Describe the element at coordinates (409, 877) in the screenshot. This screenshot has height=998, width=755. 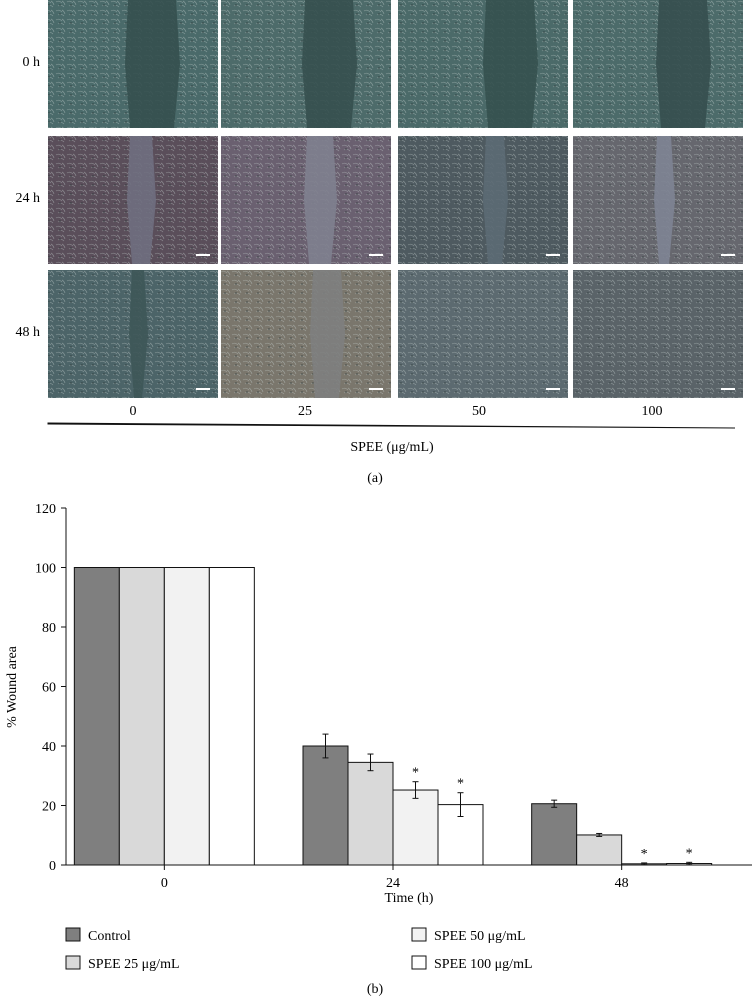
I see `x-axis: 0 24 48` at that location.